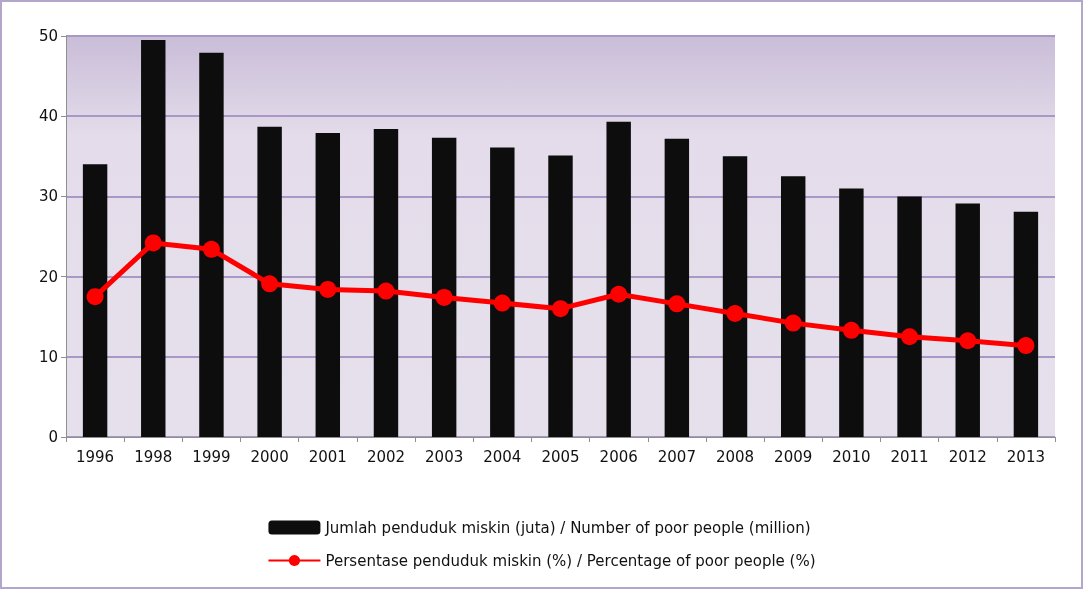 The height and width of the screenshot is (589, 1083). Describe the element at coordinates (567, 527) in the screenshot. I see `legend-label: Jumlah penduduk miskin (juta) / Number of poor people (million)` at that location.